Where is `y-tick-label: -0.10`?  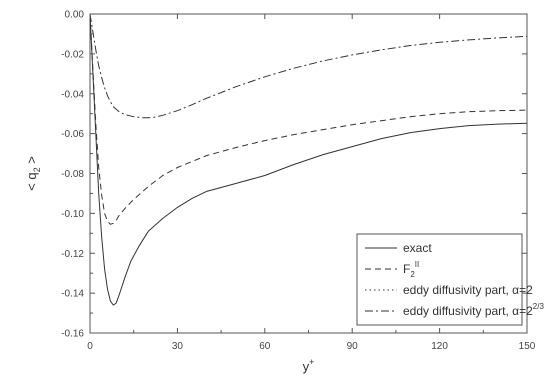 y-tick-label: -0.10 is located at coordinates (72, 214).